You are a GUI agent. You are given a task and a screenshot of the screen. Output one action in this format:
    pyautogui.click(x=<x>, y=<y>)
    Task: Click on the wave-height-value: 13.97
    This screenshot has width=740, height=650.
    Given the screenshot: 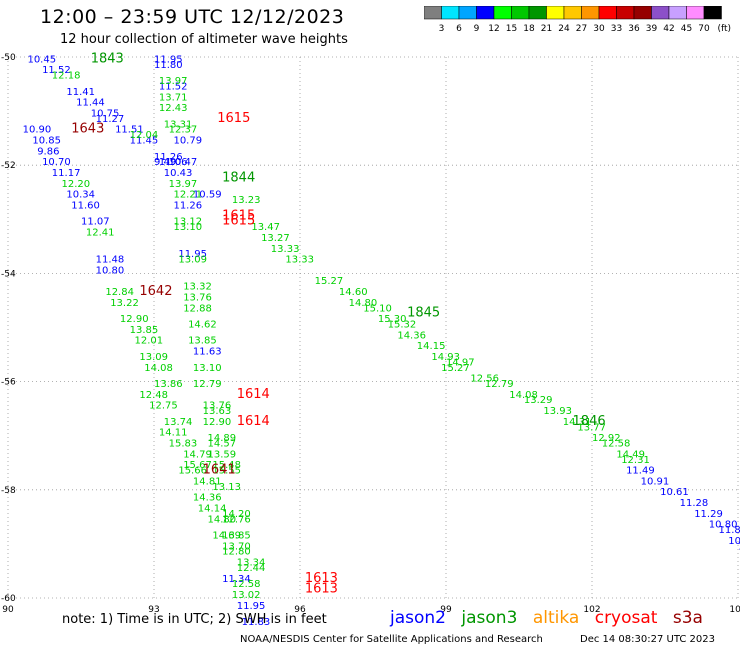 What is the action you would take?
    pyautogui.click(x=183, y=184)
    